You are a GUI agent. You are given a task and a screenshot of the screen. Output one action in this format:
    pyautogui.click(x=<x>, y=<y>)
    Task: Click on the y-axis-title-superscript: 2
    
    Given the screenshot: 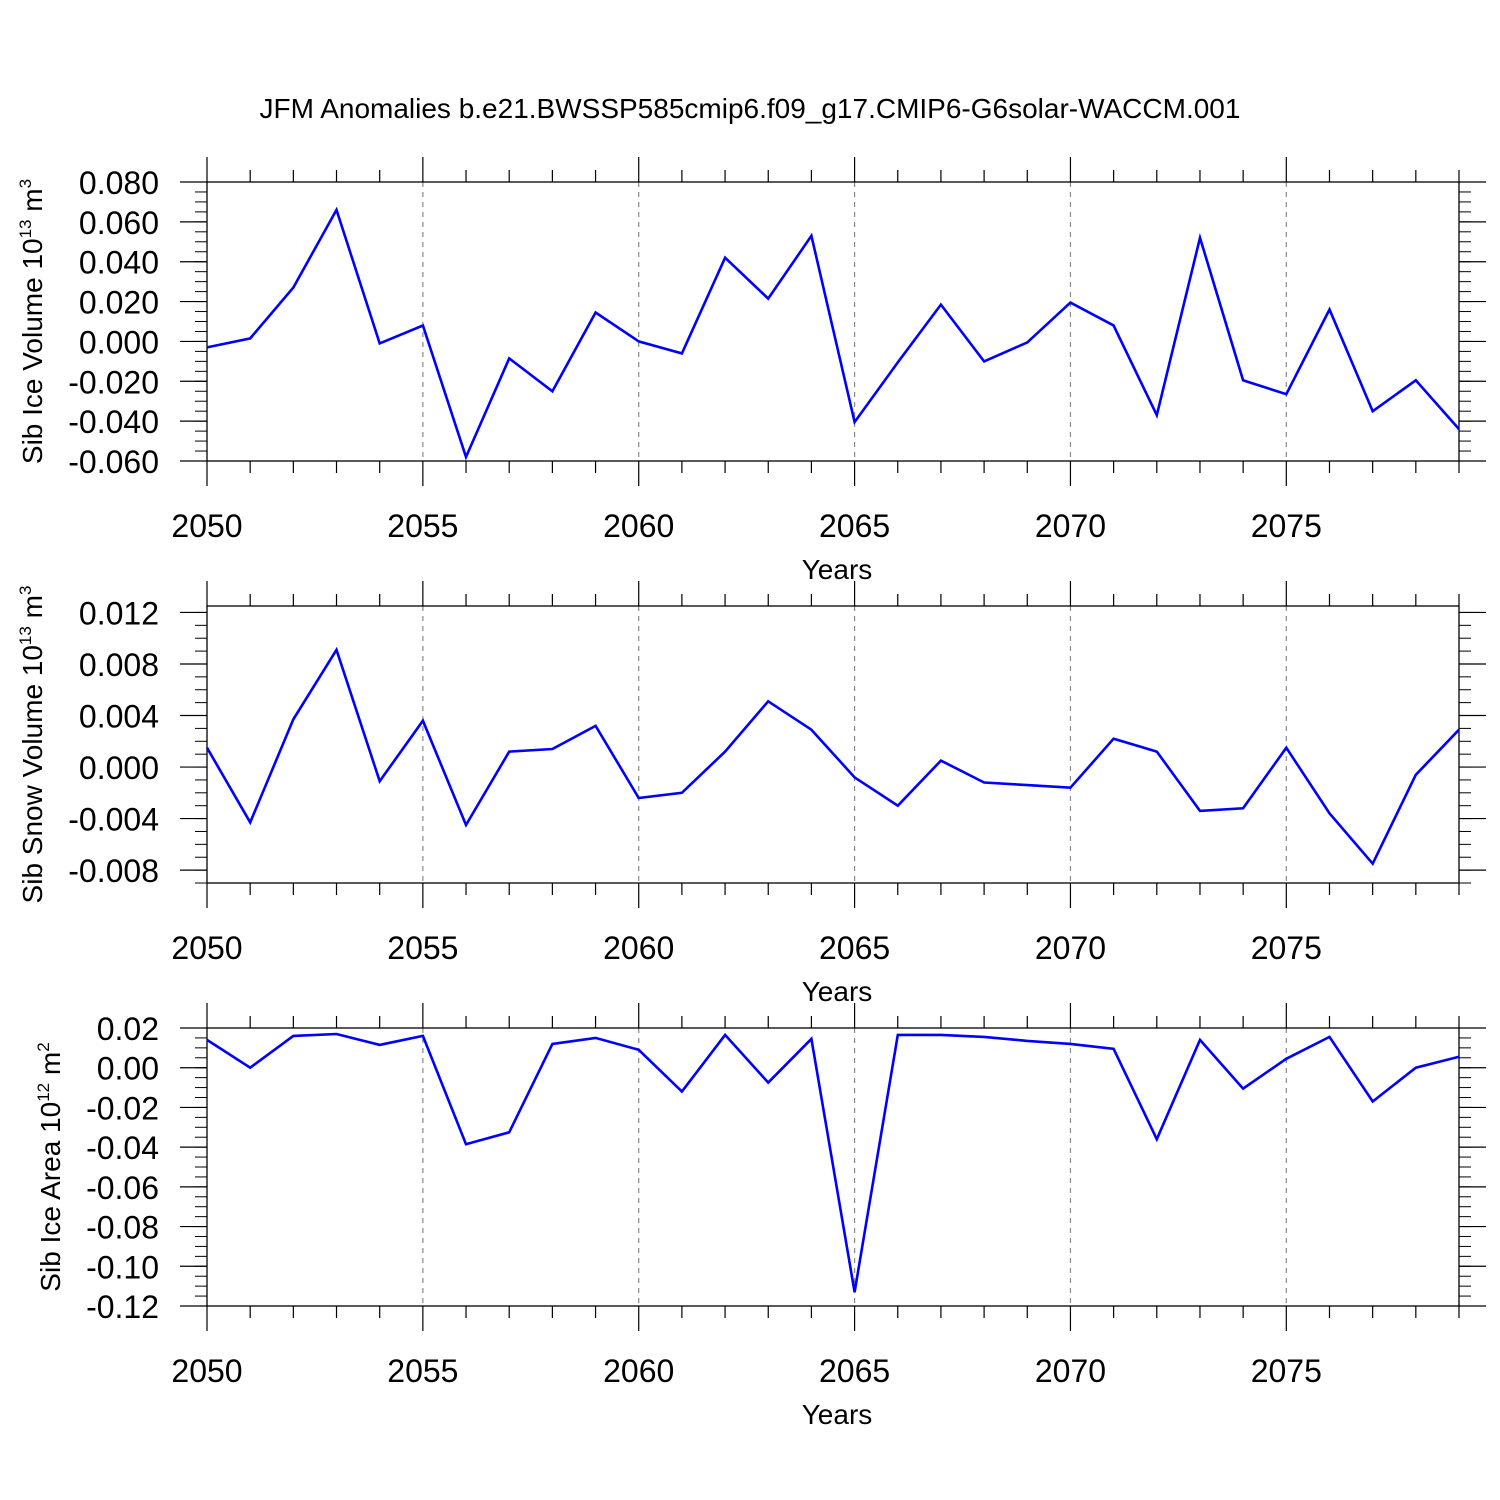 What is the action you would take?
    pyautogui.click(x=43, y=1046)
    